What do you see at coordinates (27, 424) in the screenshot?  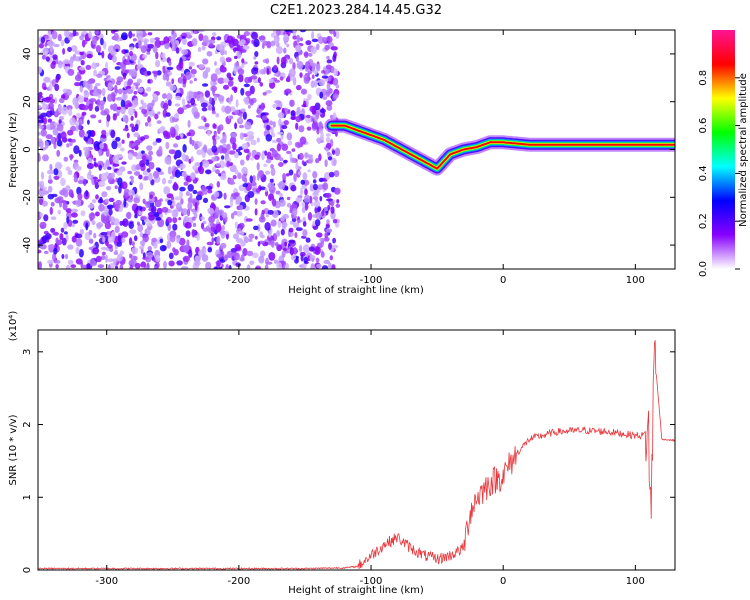 I see `y-tick-label: 2` at bounding box center [27, 424].